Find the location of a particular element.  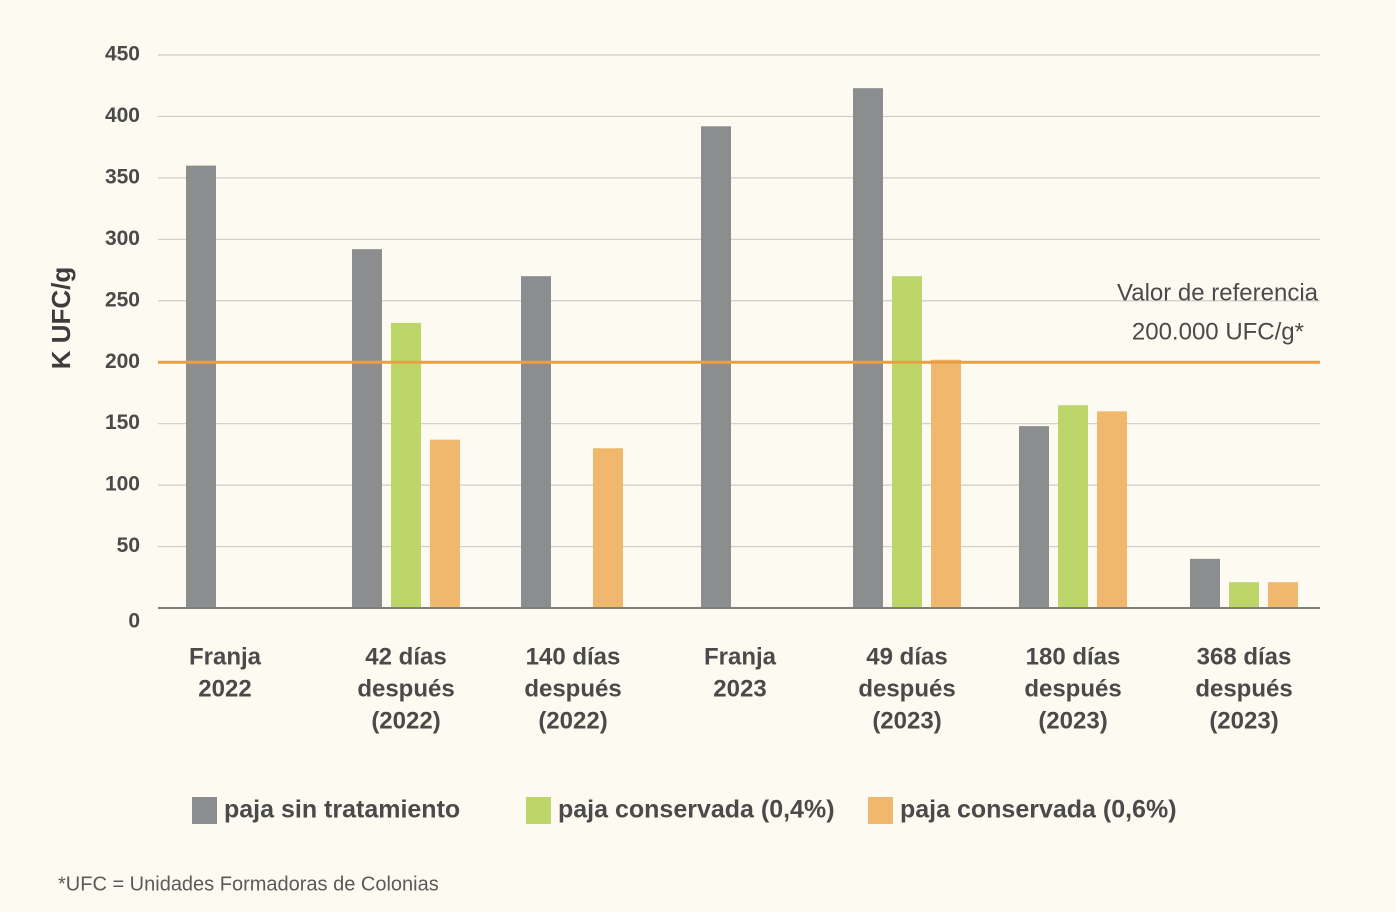

legend-label: paja conservada (0,6%) is located at coordinates (1038, 810).